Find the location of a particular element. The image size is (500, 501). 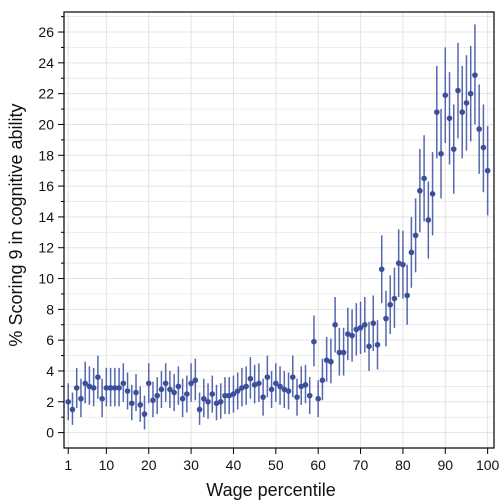

x-axis-ticks: 1 10 20 30 40 50 60 70 80 90 100 is located at coordinates (282, 460).